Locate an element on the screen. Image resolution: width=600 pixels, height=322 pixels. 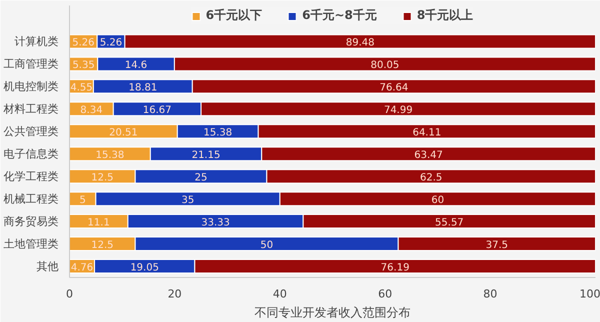
y-tick-label: 计算机类 is located at coordinates (36, 41).